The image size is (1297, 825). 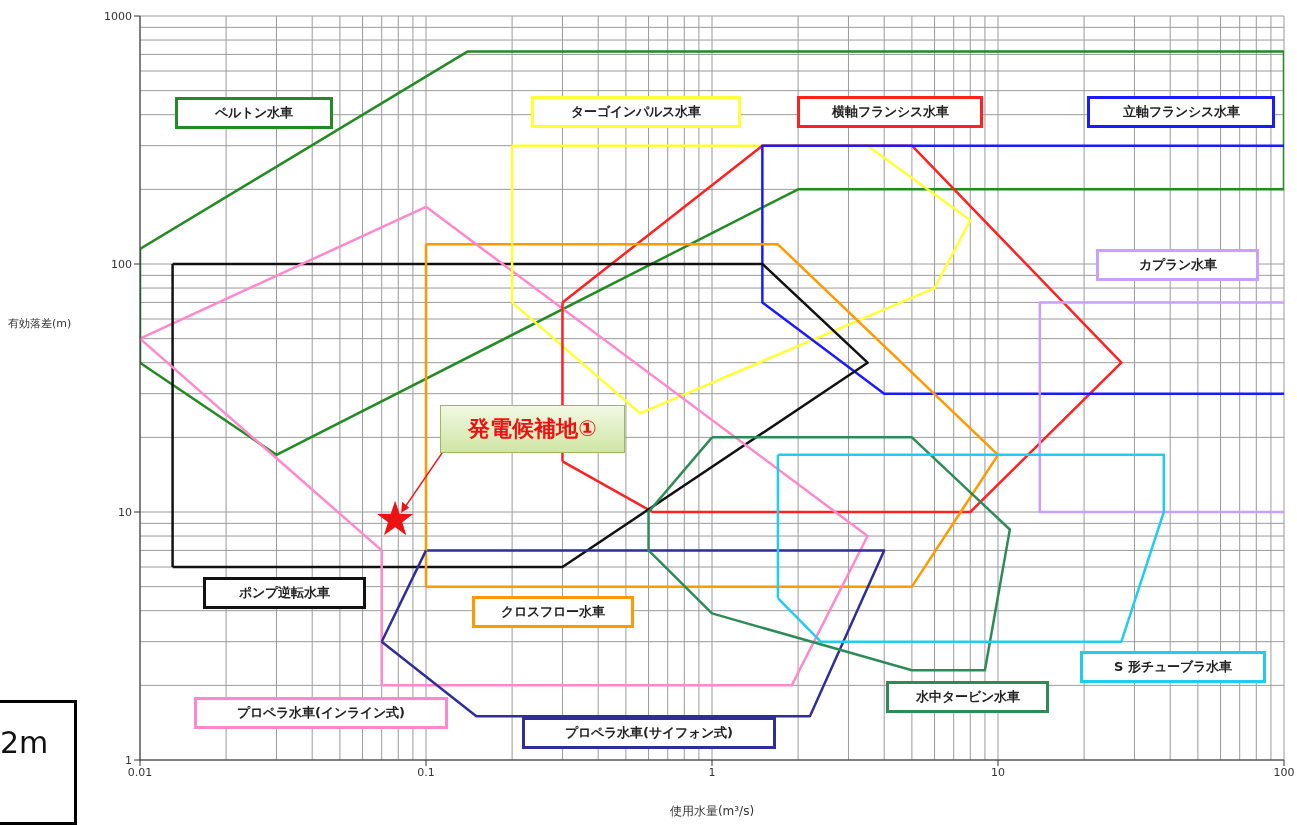 I want to click on label-box: クロスフロー水車, so click(x=553, y=612).